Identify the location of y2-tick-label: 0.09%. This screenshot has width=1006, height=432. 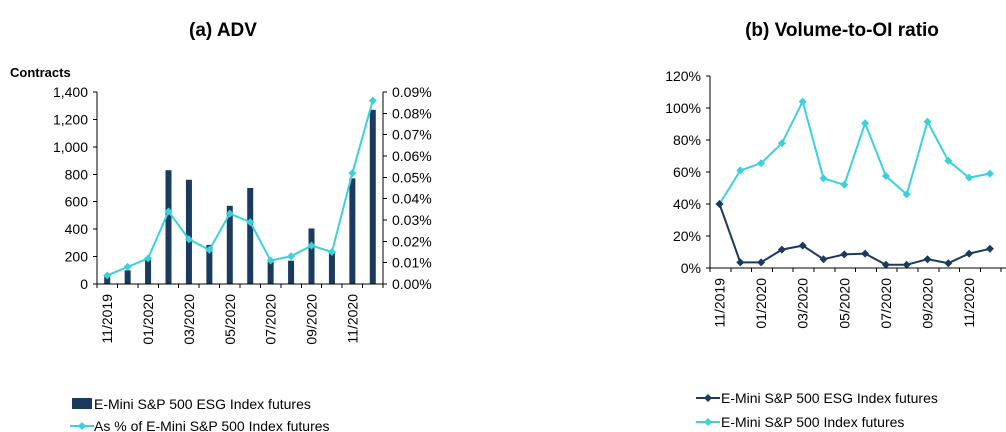
(412, 92).